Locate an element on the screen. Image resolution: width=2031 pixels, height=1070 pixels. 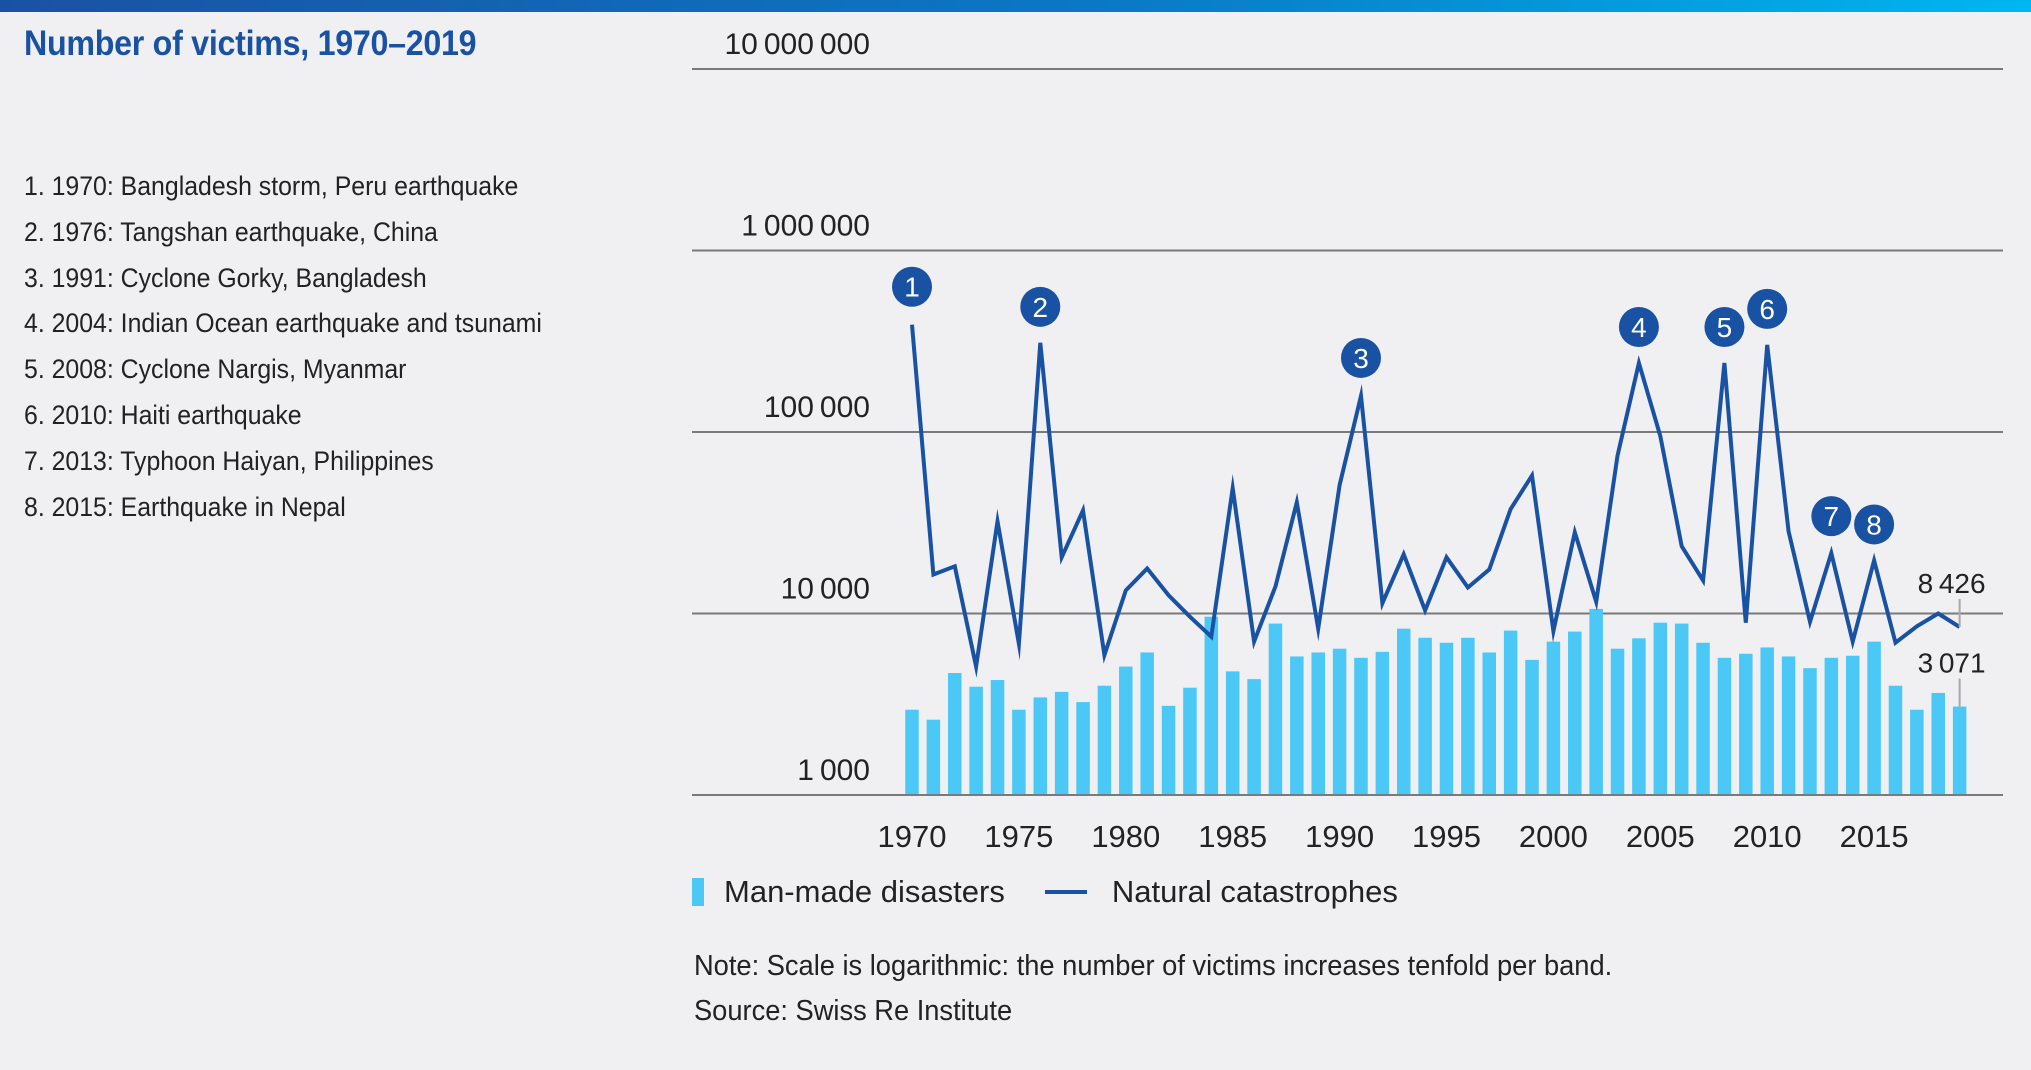
y-tick-label: 1 000 000 is located at coordinates (805, 226).